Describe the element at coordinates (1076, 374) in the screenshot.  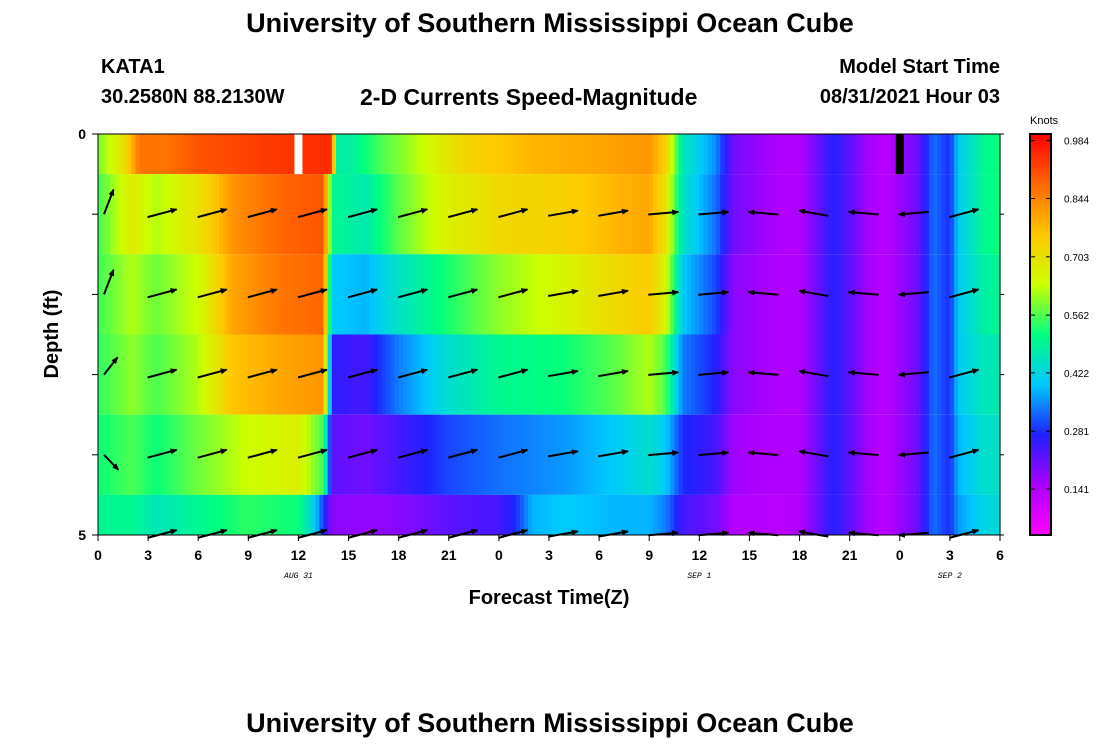
I see `colorbar-tick-label: 0.422` at that location.